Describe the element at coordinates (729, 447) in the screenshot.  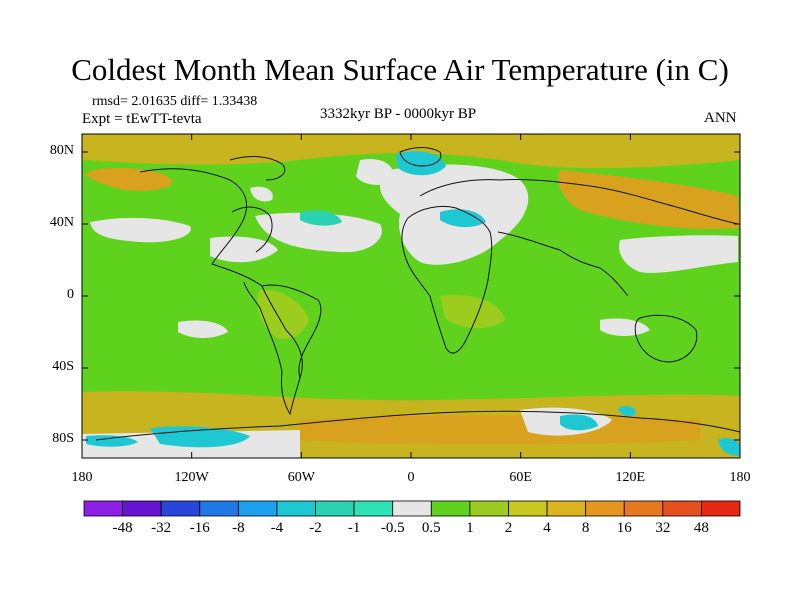
I see `dateline-cool-patch` at that location.